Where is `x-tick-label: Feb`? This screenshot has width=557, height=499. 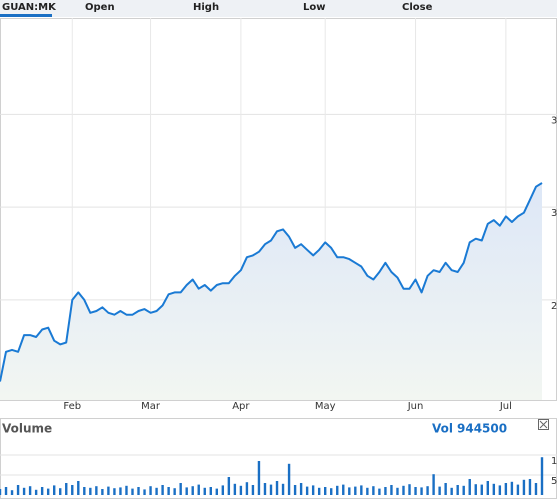
x-tick-label: Feb is located at coordinates (72, 406).